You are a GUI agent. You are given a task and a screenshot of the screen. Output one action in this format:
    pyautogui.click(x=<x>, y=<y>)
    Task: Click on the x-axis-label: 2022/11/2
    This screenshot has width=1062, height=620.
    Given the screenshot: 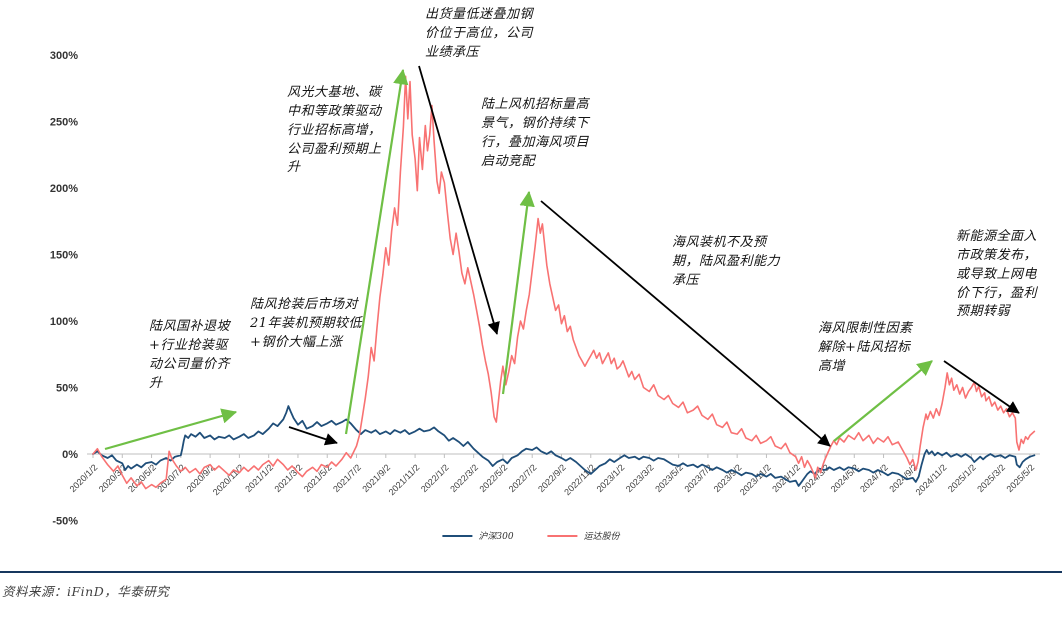 What is the action you would take?
    pyautogui.click(x=579, y=479)
    